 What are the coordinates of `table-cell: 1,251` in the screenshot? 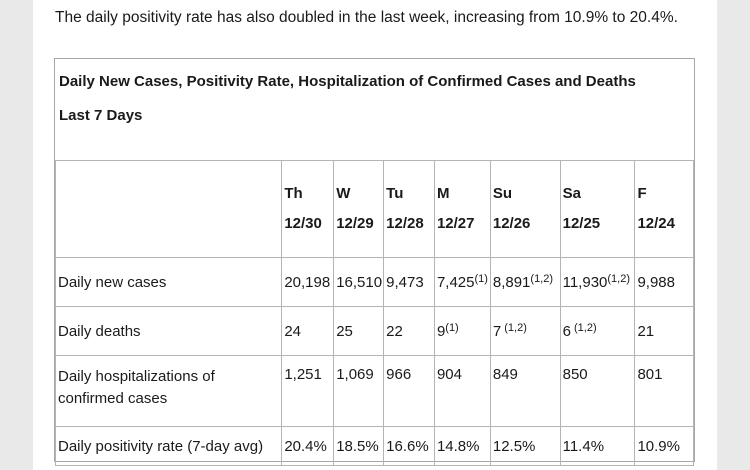 It's located at (308, 391).